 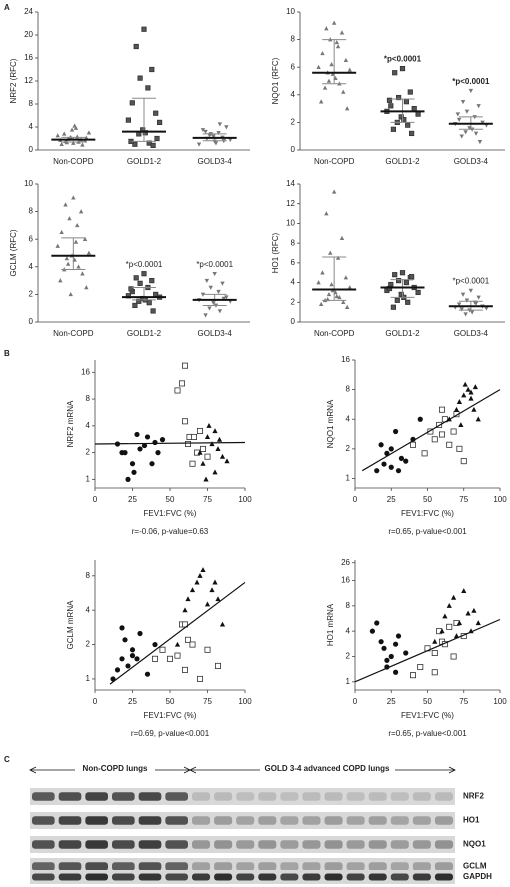 I want to click on x-tick-label: 25, so click(x=132, y=701).